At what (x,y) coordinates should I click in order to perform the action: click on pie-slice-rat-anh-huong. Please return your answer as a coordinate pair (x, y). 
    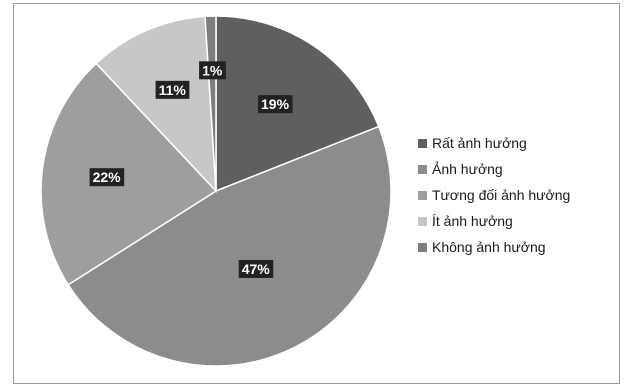
    Looking at the image, I should click on (297, 104).